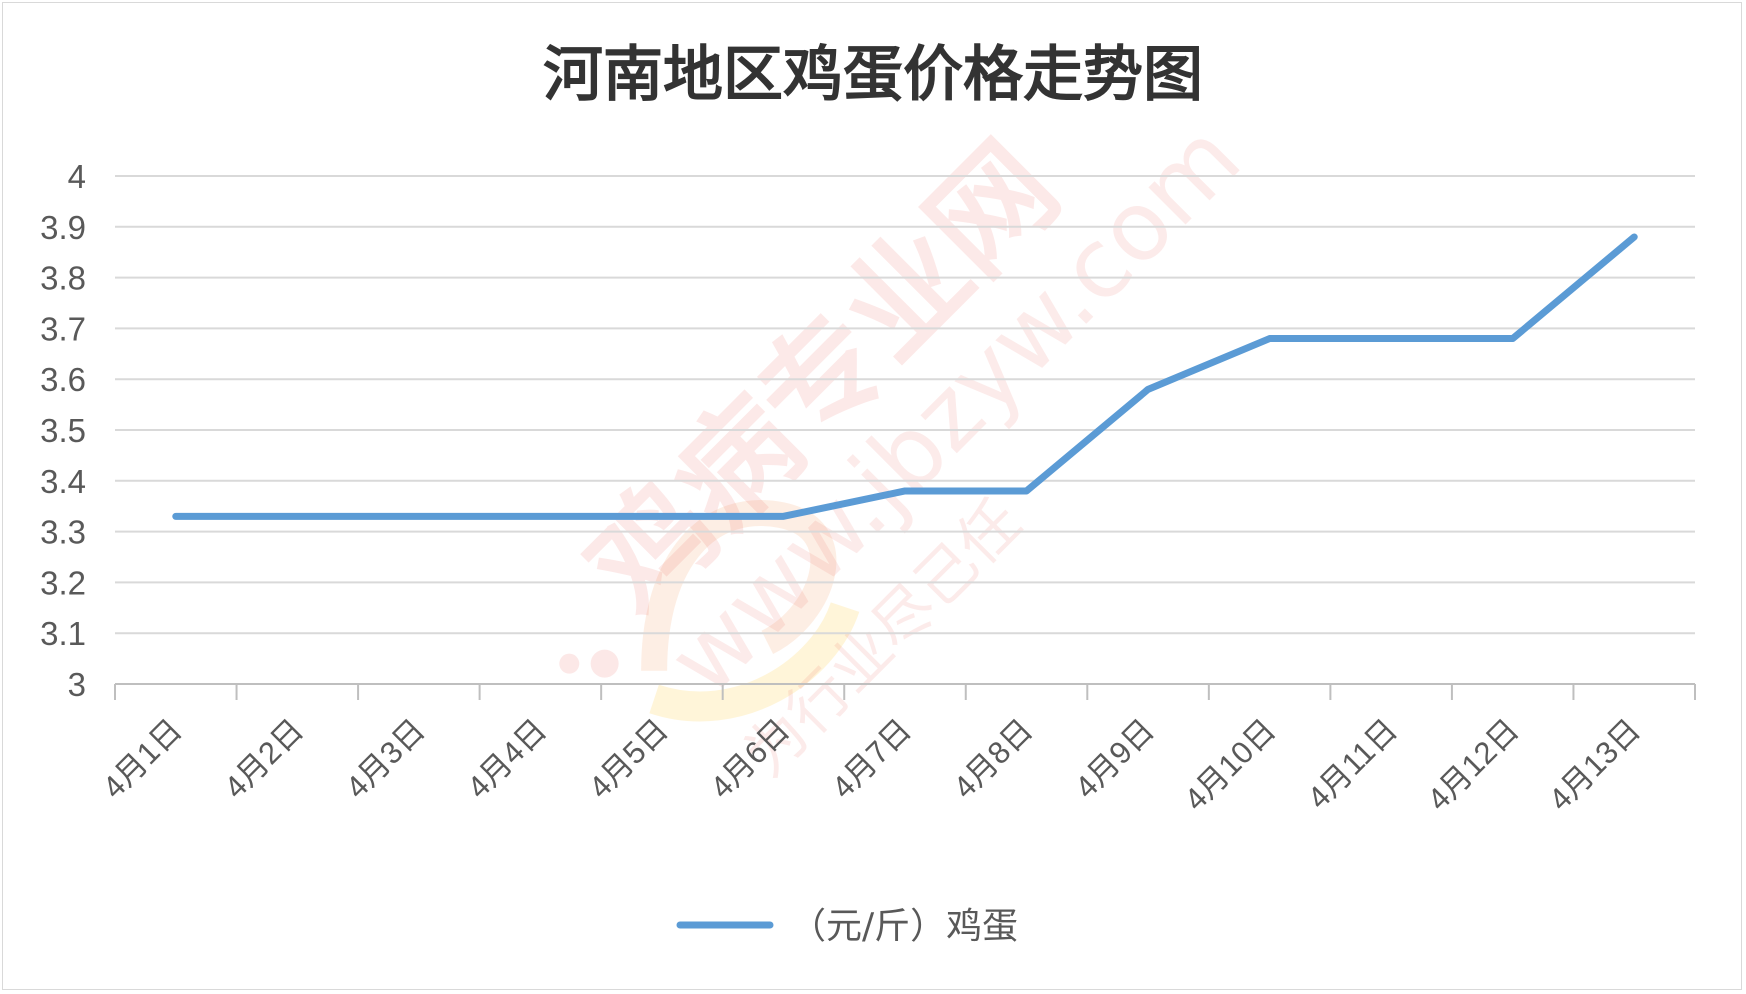 The width and height of the screenshot is (1746, 994). Describe the element at coordinates (63, 278) in the screenshot. I see `y-tick-label: 3.8` at that location.